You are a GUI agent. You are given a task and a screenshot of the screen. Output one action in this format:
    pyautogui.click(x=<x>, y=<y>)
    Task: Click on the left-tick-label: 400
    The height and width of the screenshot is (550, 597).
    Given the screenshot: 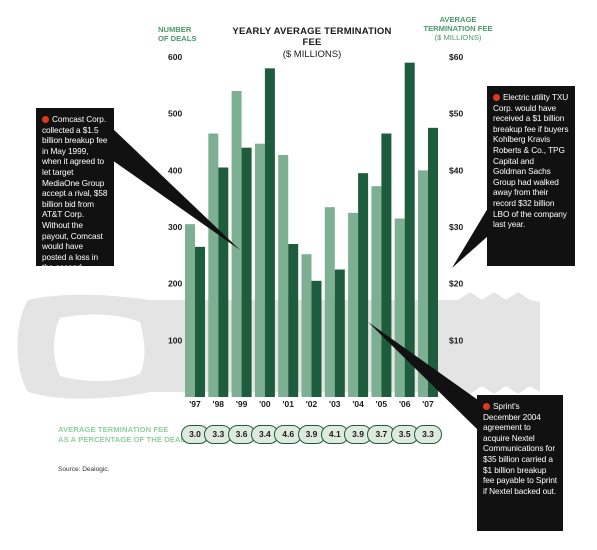 What is the action you would take?
    pyautogui.click(x=175, y=170)
    